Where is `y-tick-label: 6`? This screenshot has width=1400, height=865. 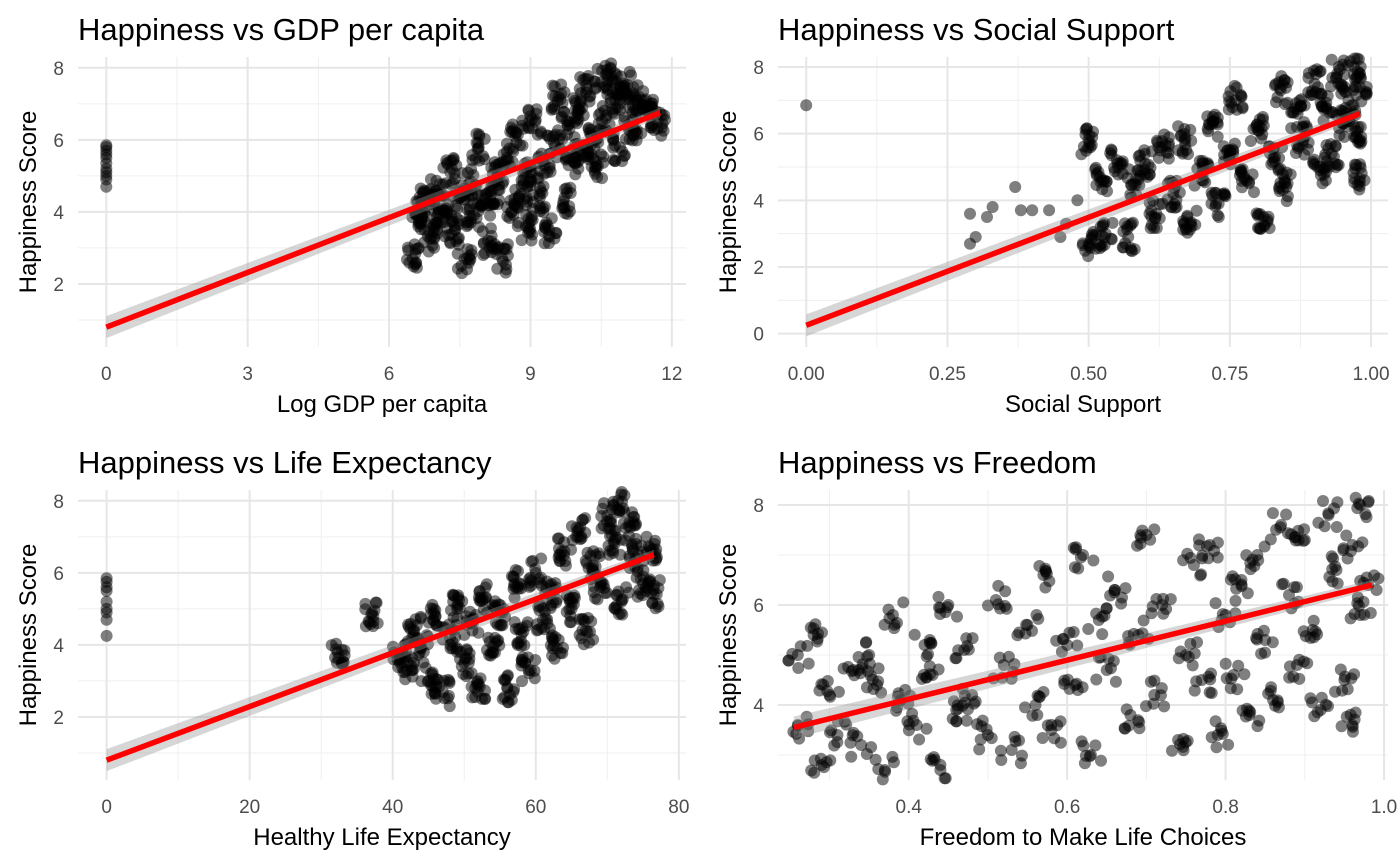
y-tick-label: 6 is located at coordinates (758, 606).